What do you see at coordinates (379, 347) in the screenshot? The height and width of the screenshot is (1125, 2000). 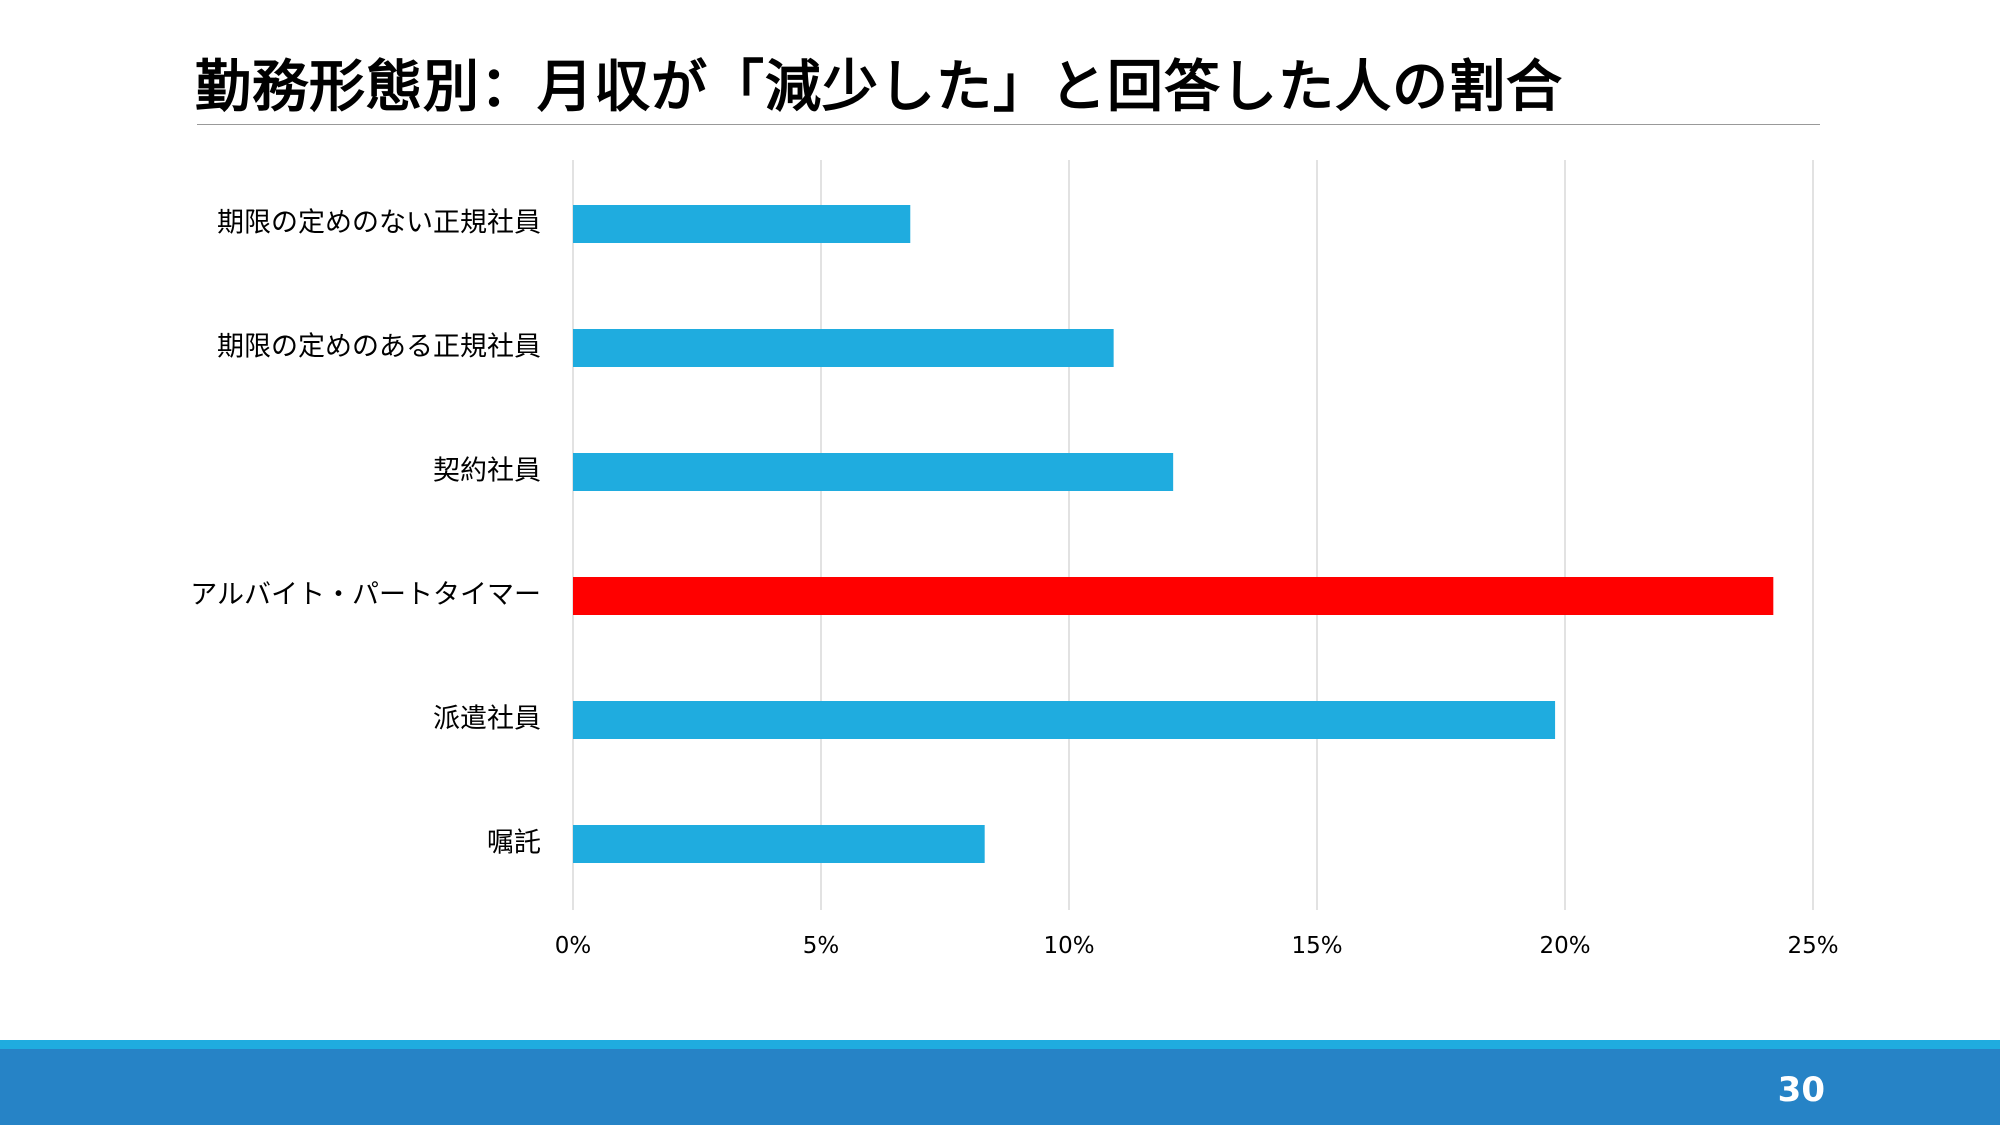 I see `category-label: 期限の定めのある正規社員` at bounding box center [379, 347].